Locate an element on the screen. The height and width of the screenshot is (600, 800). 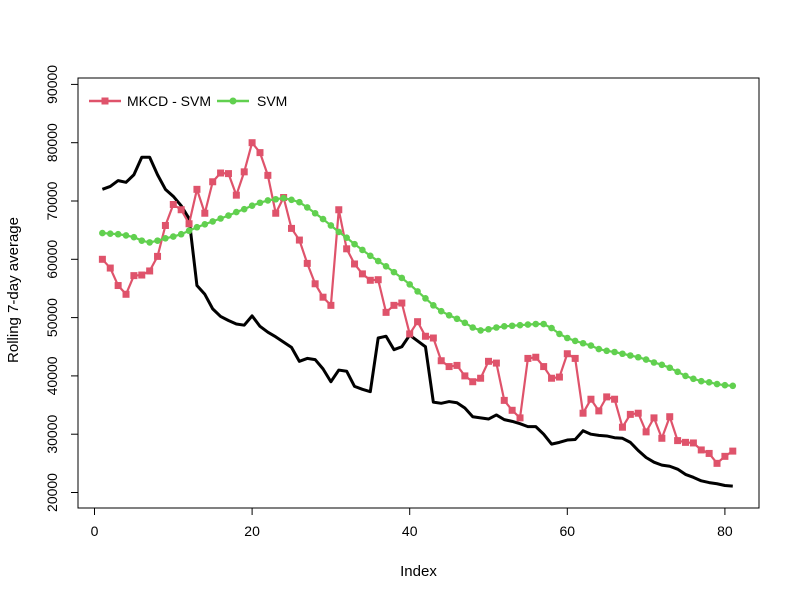
x-tick-label: 20 is located at coordinates (252, 531).